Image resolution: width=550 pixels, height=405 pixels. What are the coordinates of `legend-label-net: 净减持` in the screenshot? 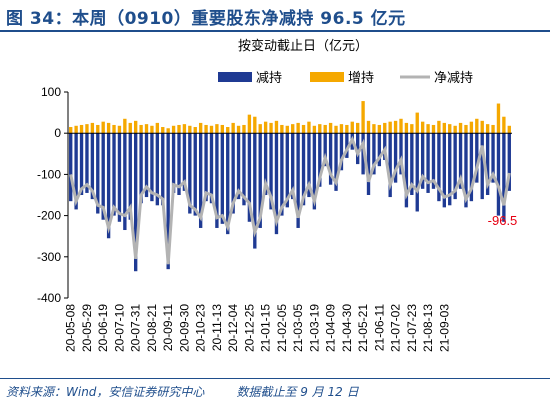 It's located at (453, 78).